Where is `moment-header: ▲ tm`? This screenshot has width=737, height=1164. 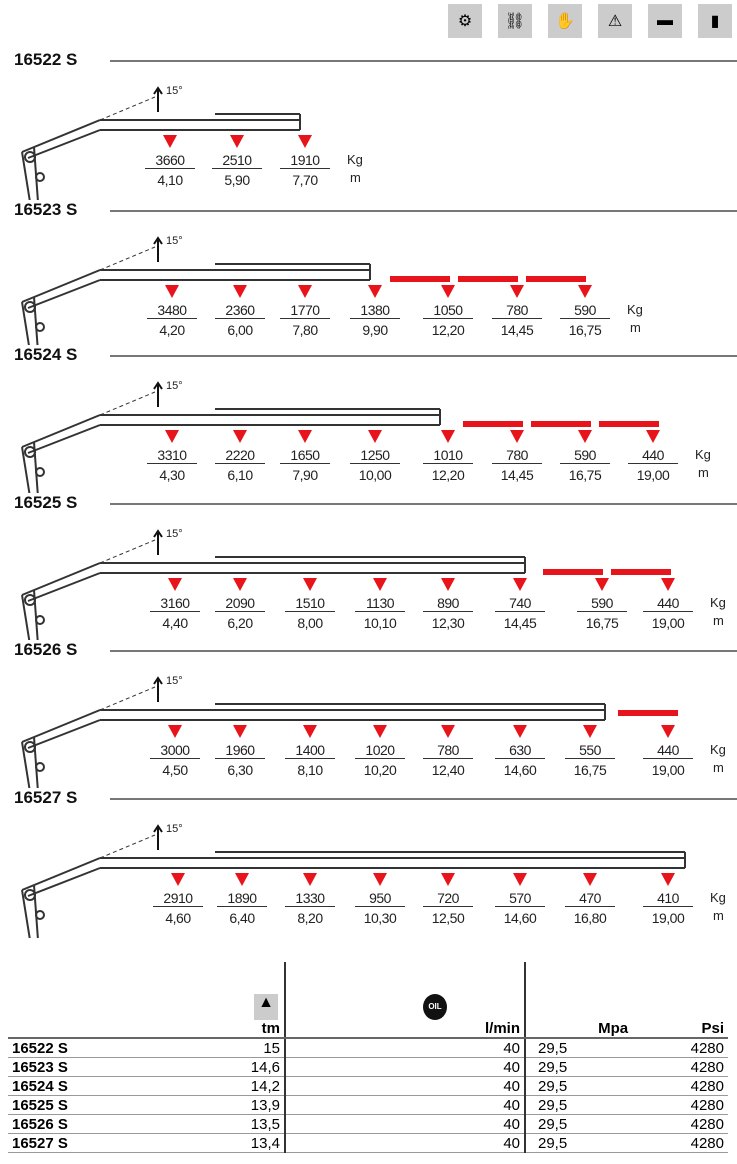
moment-header: ▲ tm is located at coordinates (210, 1000).